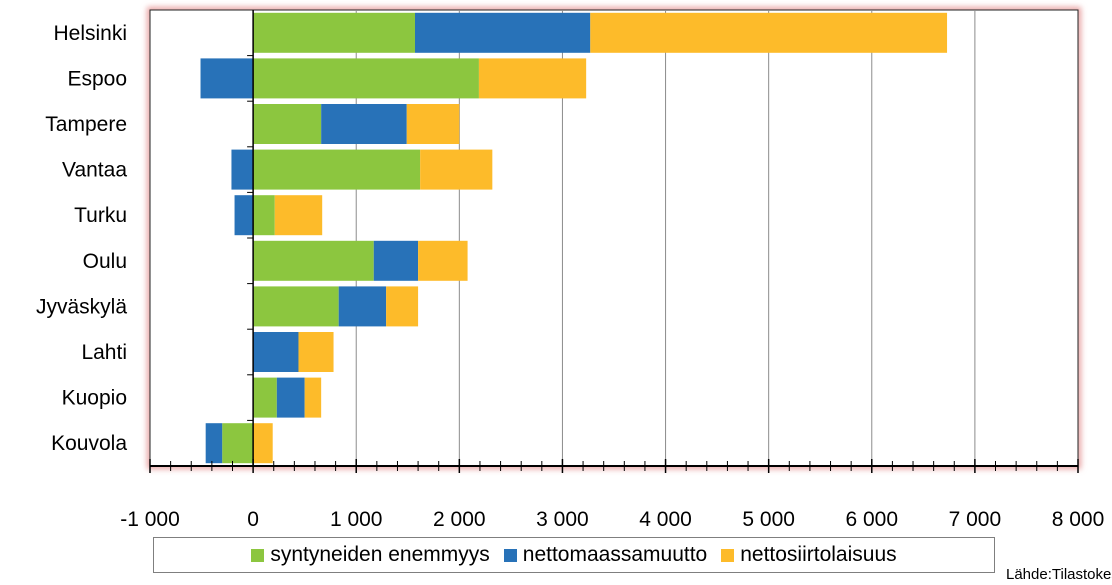 This screenshot has height=585, width=1112. What do you see at coordinates (104, 352) in the screenshot?
I see `category-label: Lahti` at bounding box center [104, 352].